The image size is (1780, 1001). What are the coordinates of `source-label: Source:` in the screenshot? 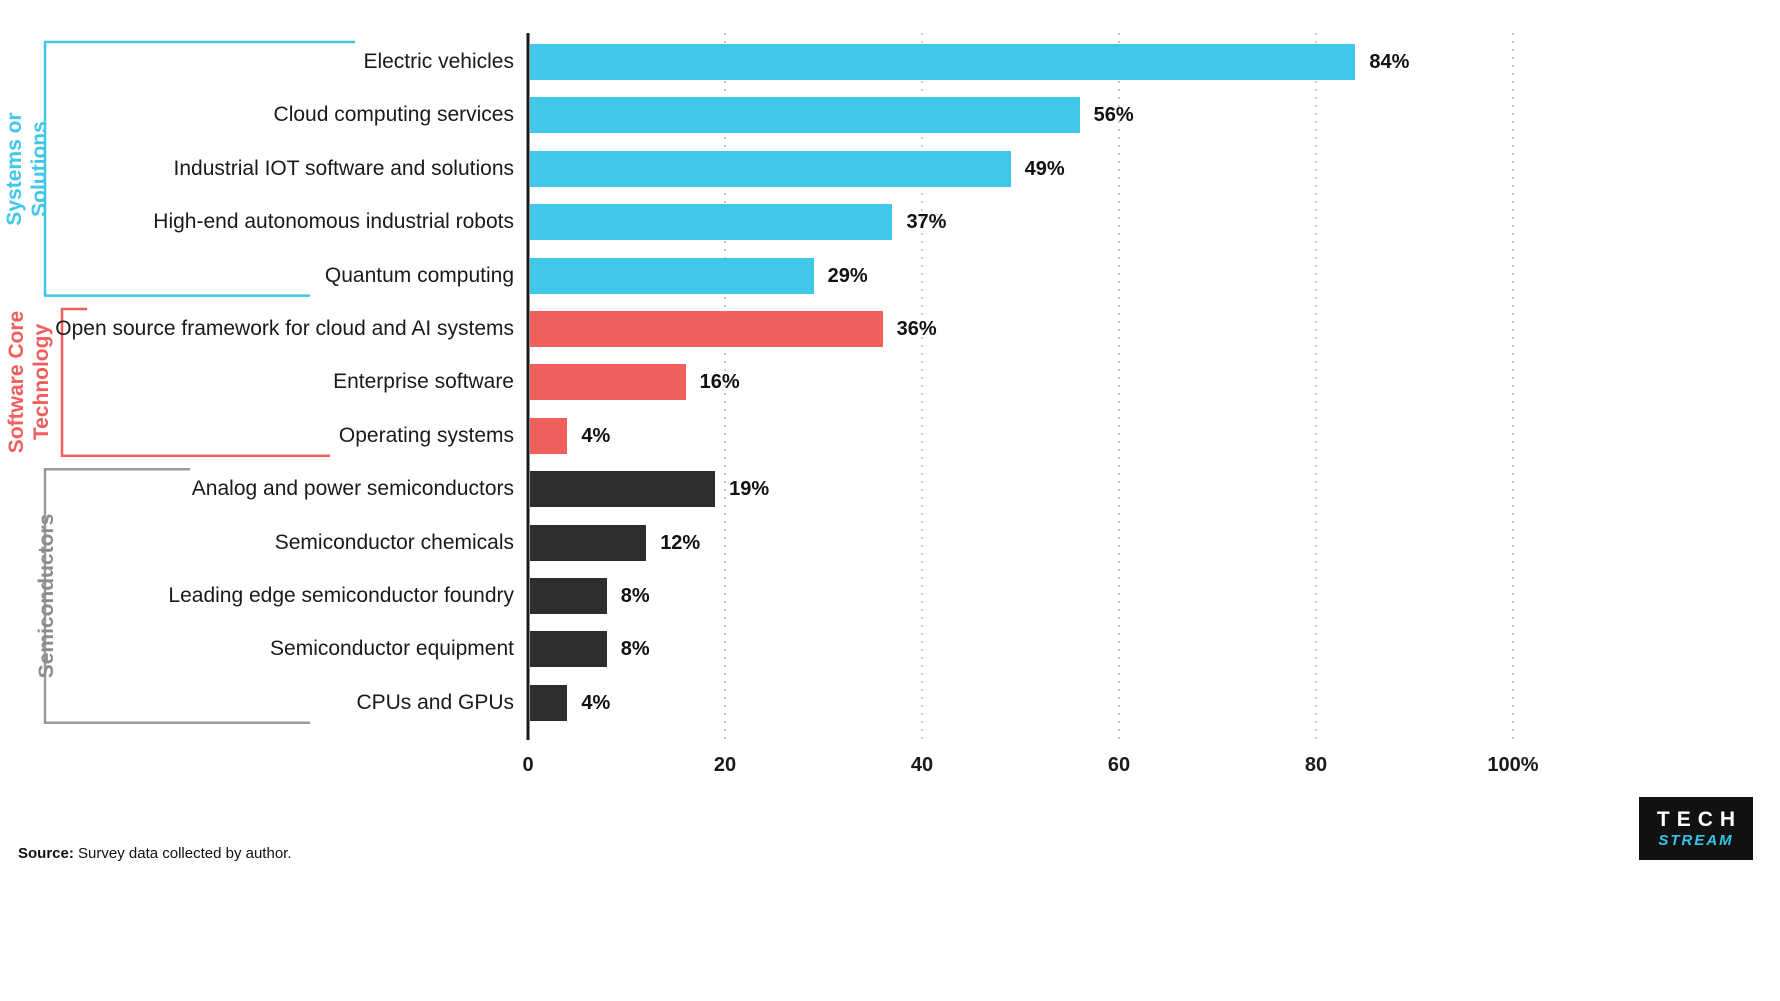 It's located at (46, 853).